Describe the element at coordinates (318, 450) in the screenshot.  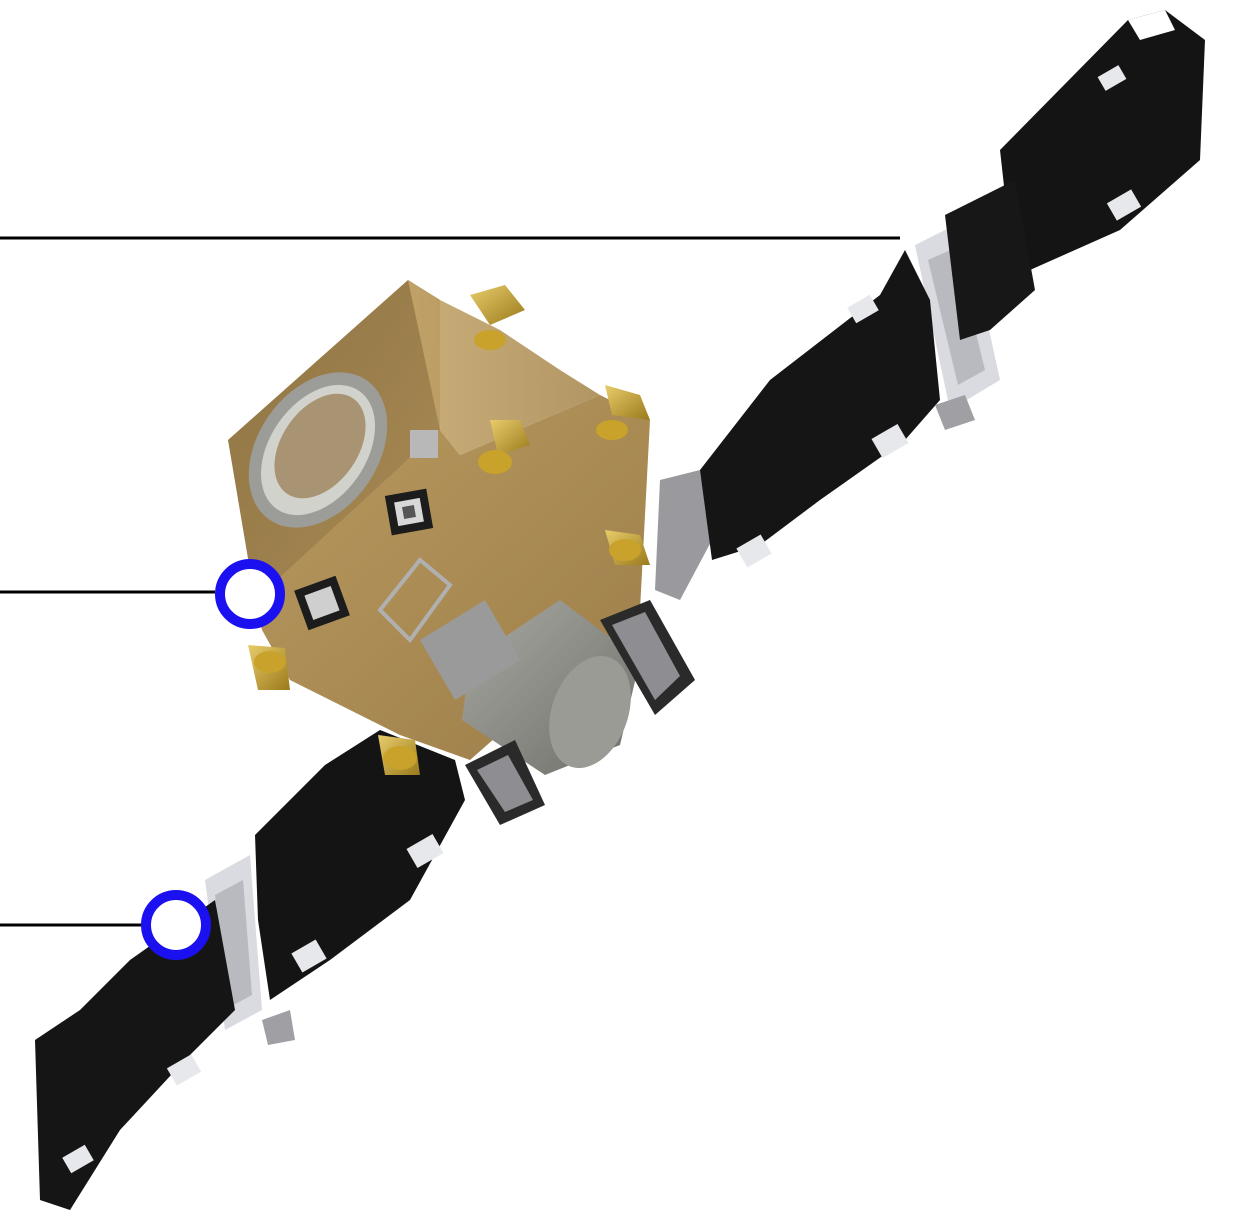
I see `docking-ring` at that location.